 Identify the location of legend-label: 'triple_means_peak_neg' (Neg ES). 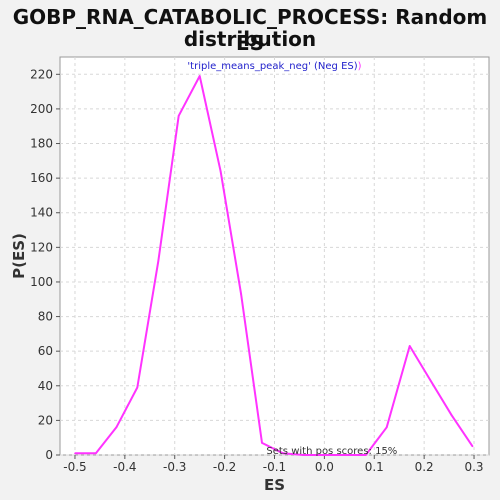
(272, 66).